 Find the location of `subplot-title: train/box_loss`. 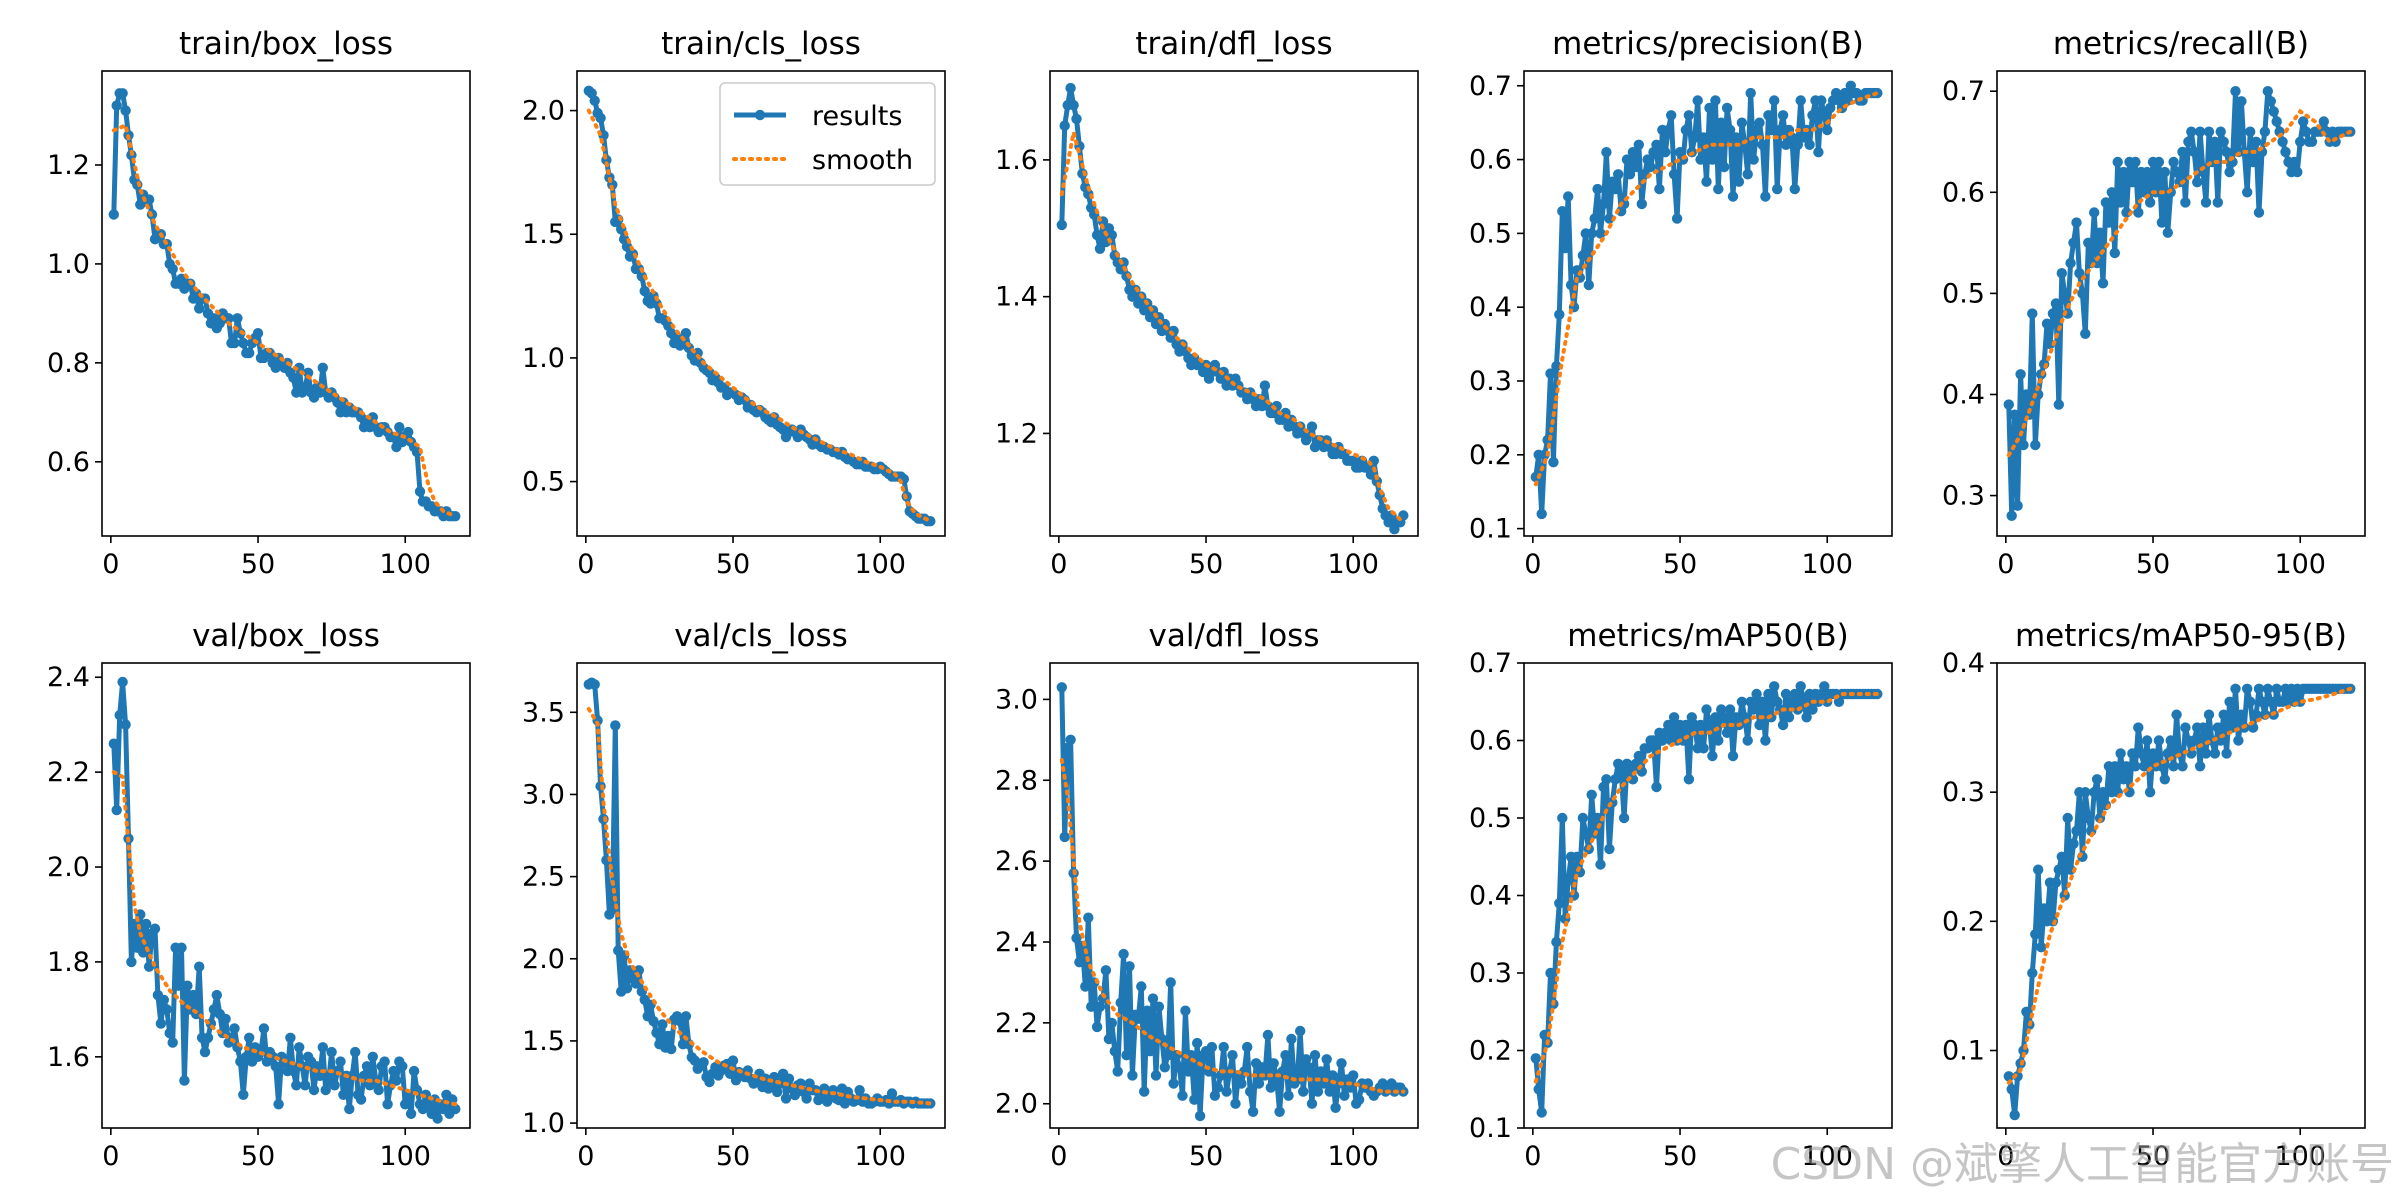

subplot-title: train/box_loss is located at coordinates (286, 44).